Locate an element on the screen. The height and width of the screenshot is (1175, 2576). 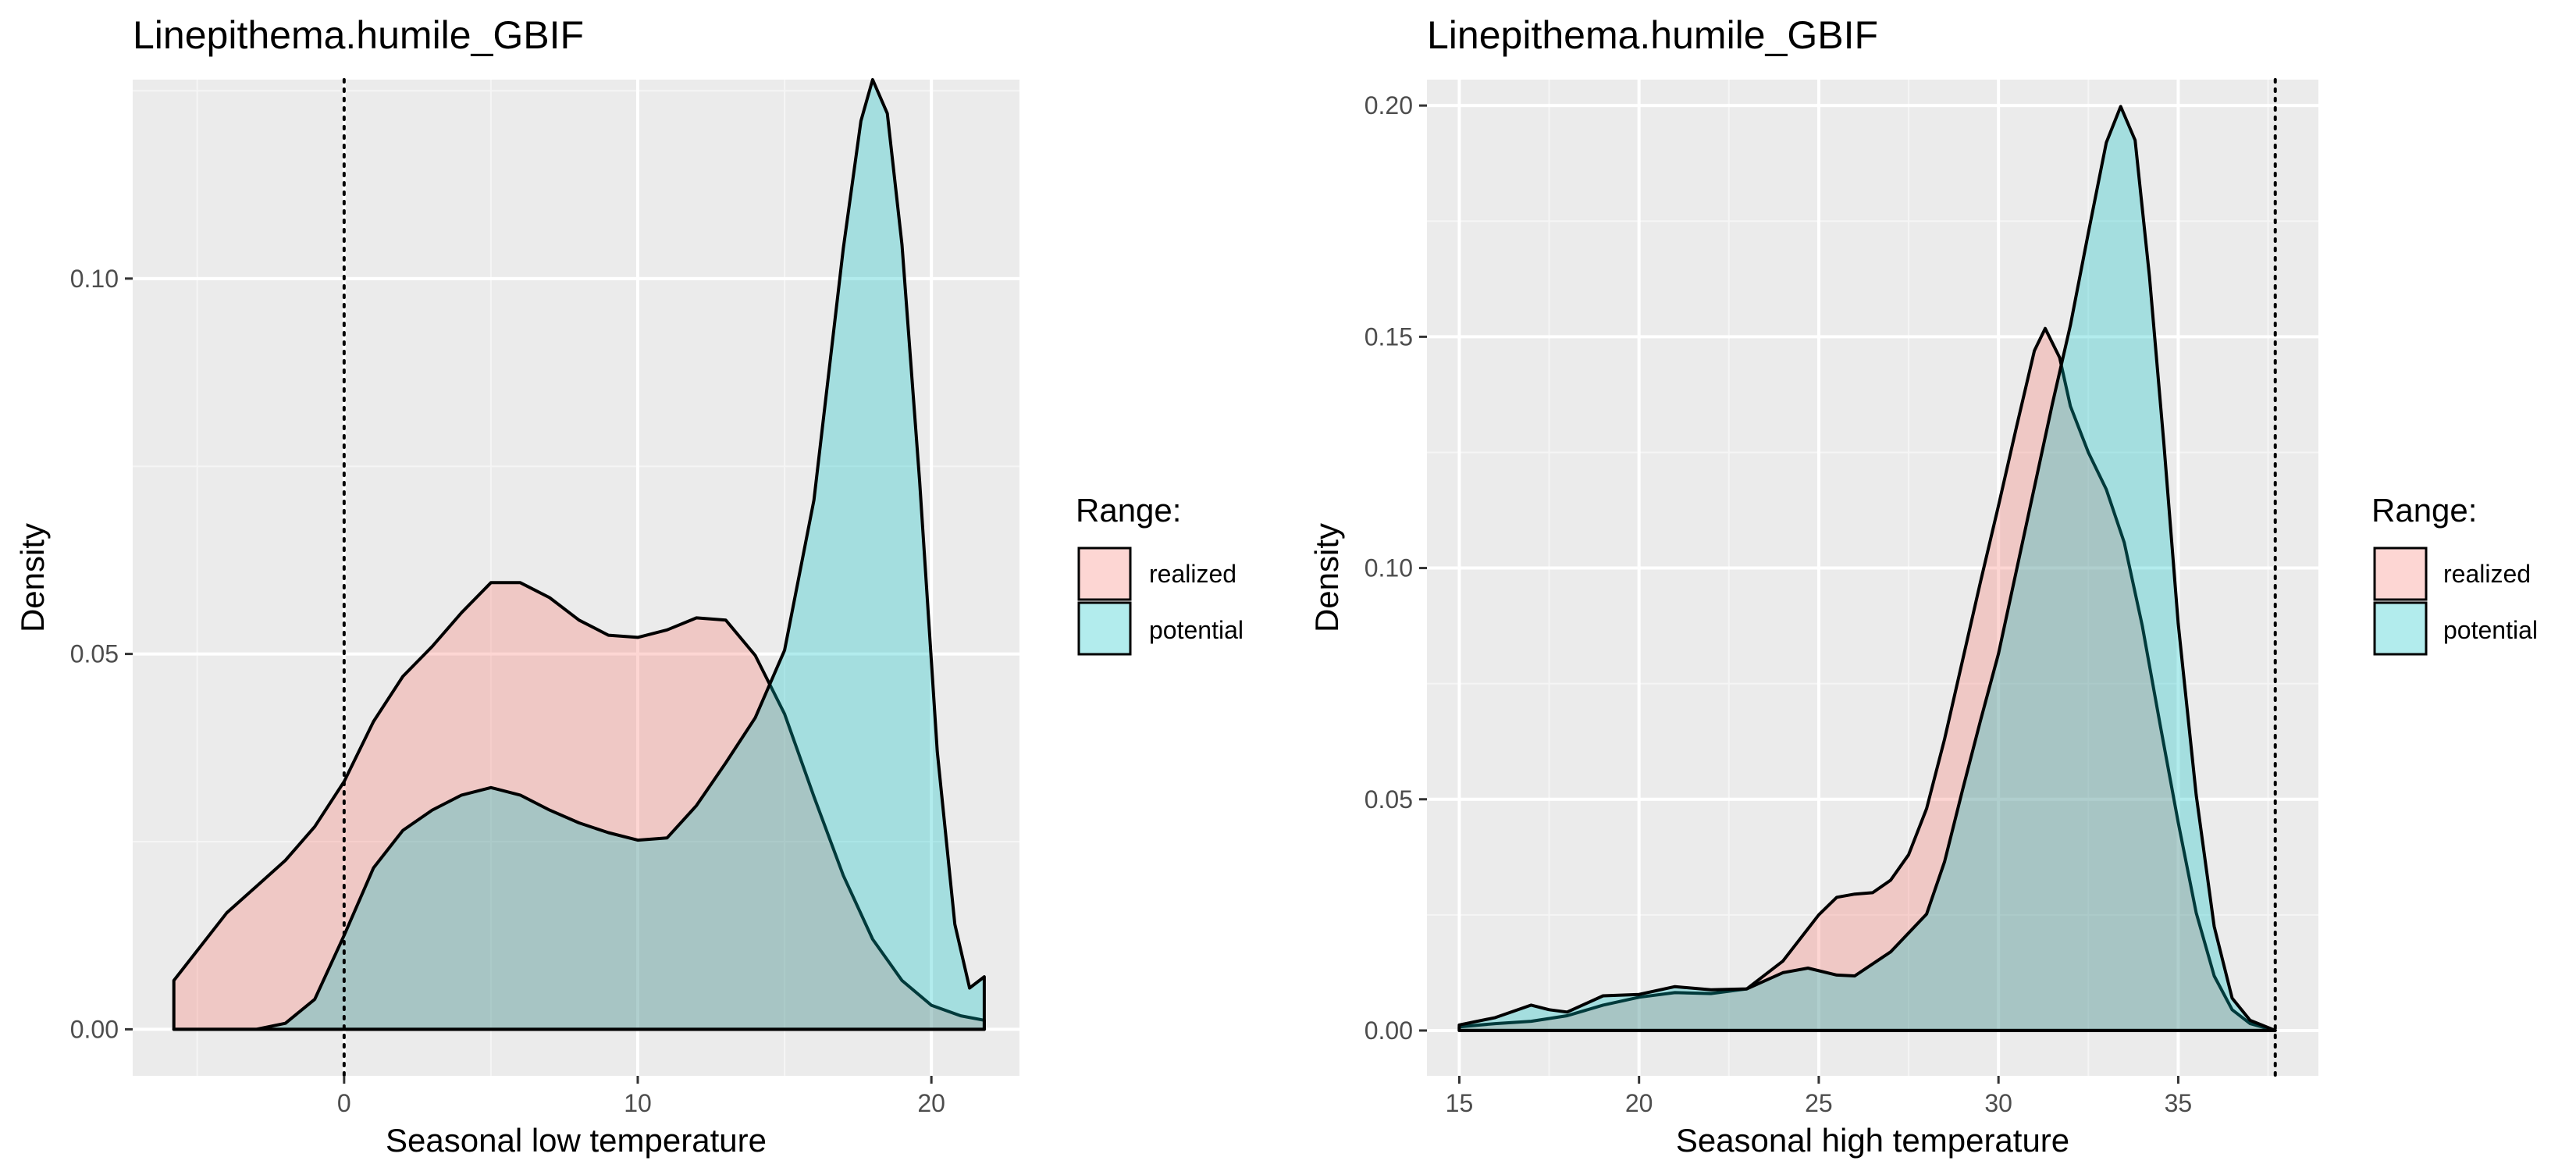
y-tick-label: 0.15 is located at coordinates (1388, 336).